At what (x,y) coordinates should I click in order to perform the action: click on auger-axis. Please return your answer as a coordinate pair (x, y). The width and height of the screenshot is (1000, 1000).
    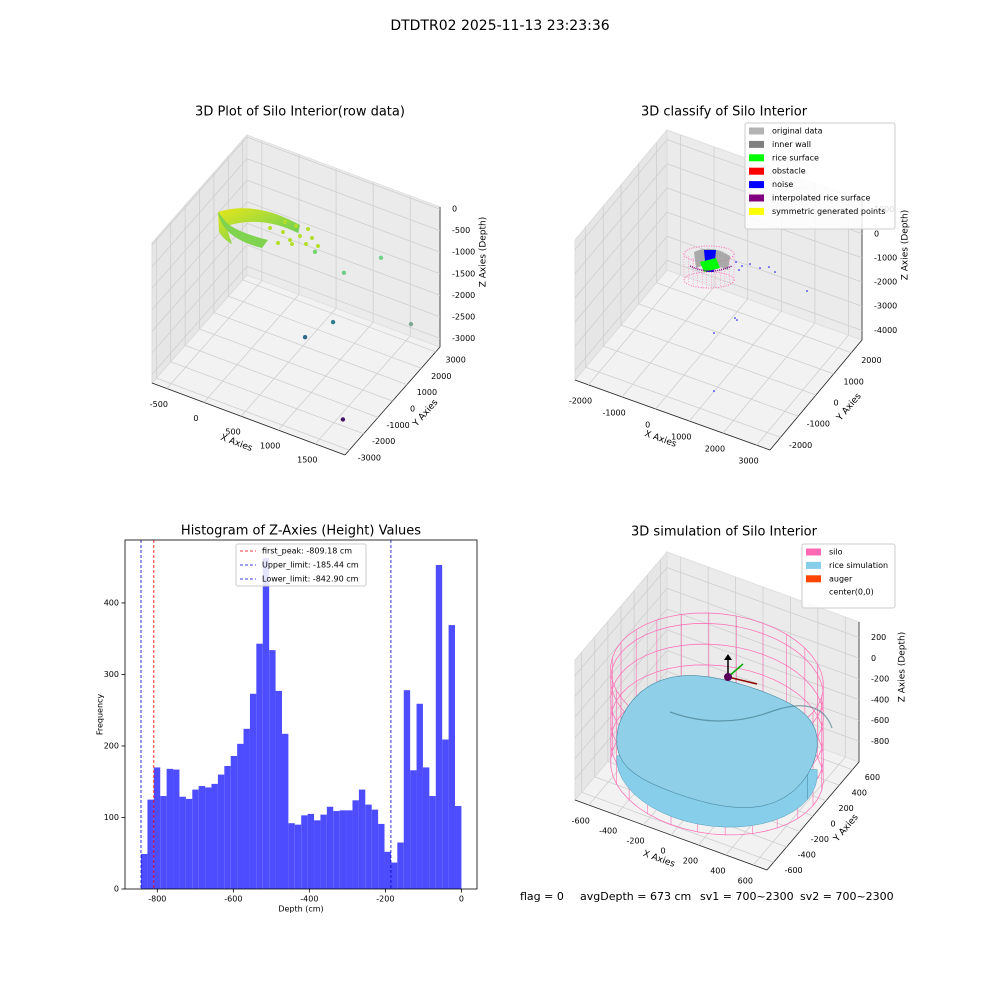
    Looking at the image, I should click on (728, 657).